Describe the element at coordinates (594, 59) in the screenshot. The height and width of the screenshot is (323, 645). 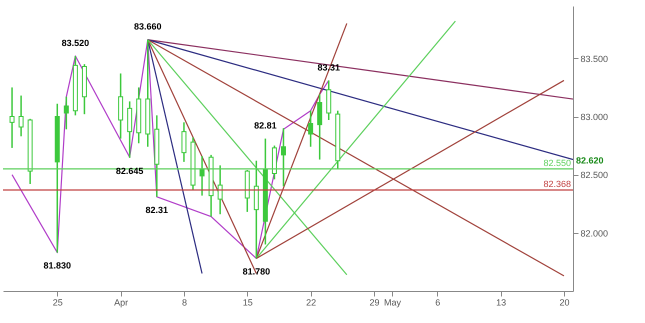
I see `y-tick-label: 83.500` at that location.